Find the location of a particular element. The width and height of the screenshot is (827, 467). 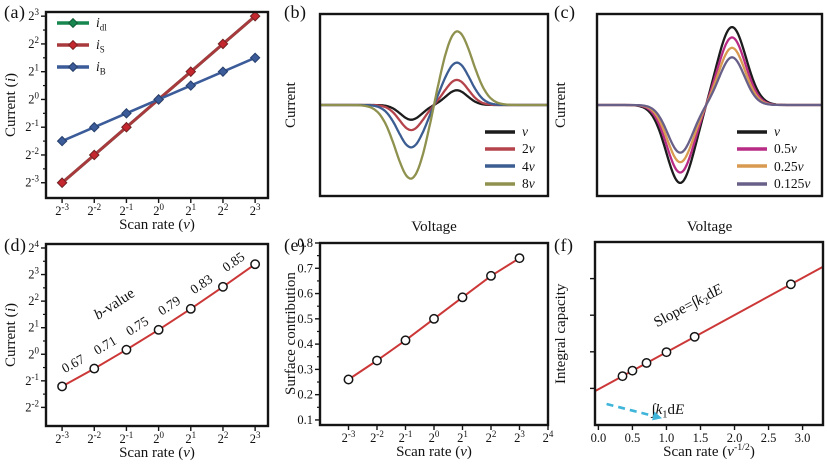

legend-label: iB is located at coordinates (101, 68).